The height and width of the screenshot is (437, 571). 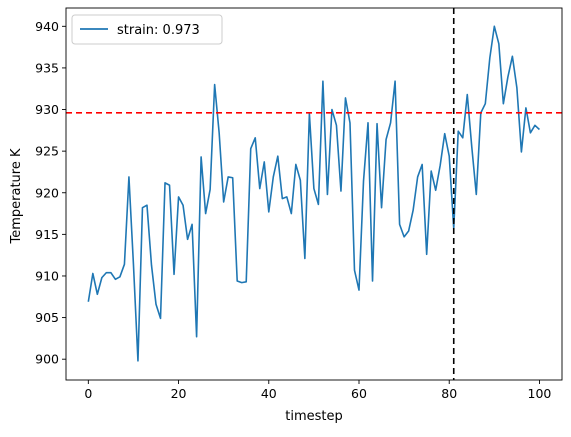 I want to click on legend: strain: 0.973, so click(x=147, y=29).